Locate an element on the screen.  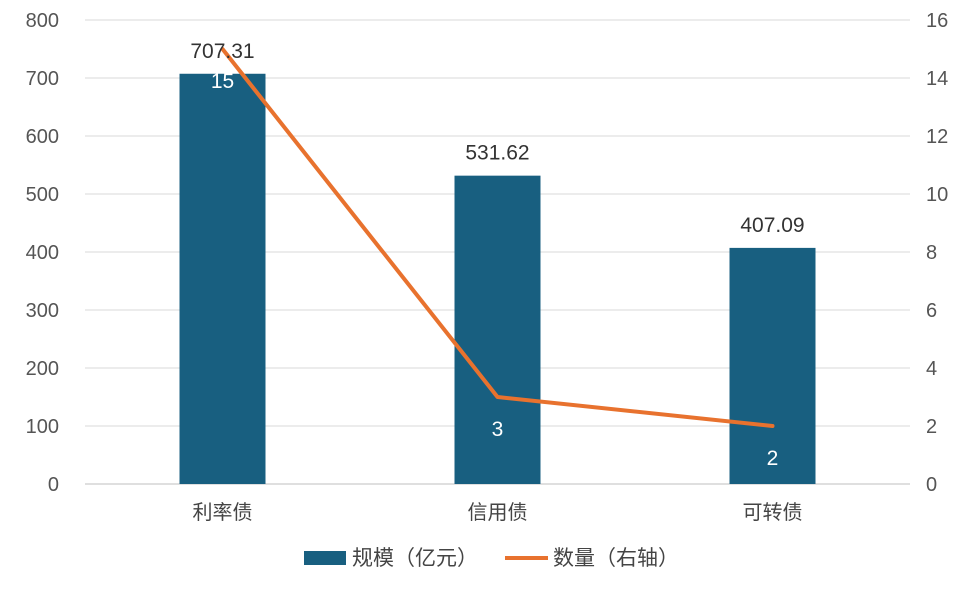
y-right-tick-label: 12 is located at coordinates (937, 137).